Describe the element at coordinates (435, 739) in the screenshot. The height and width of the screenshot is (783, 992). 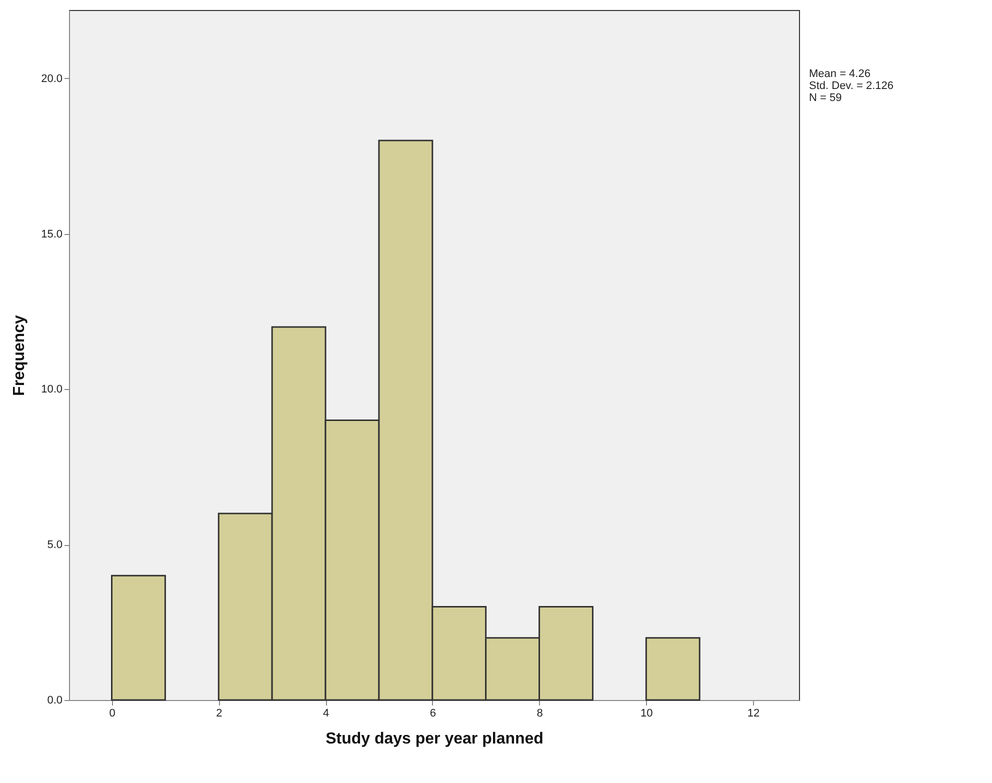
I see `x-axis-title: Study days per year planned` at that location.